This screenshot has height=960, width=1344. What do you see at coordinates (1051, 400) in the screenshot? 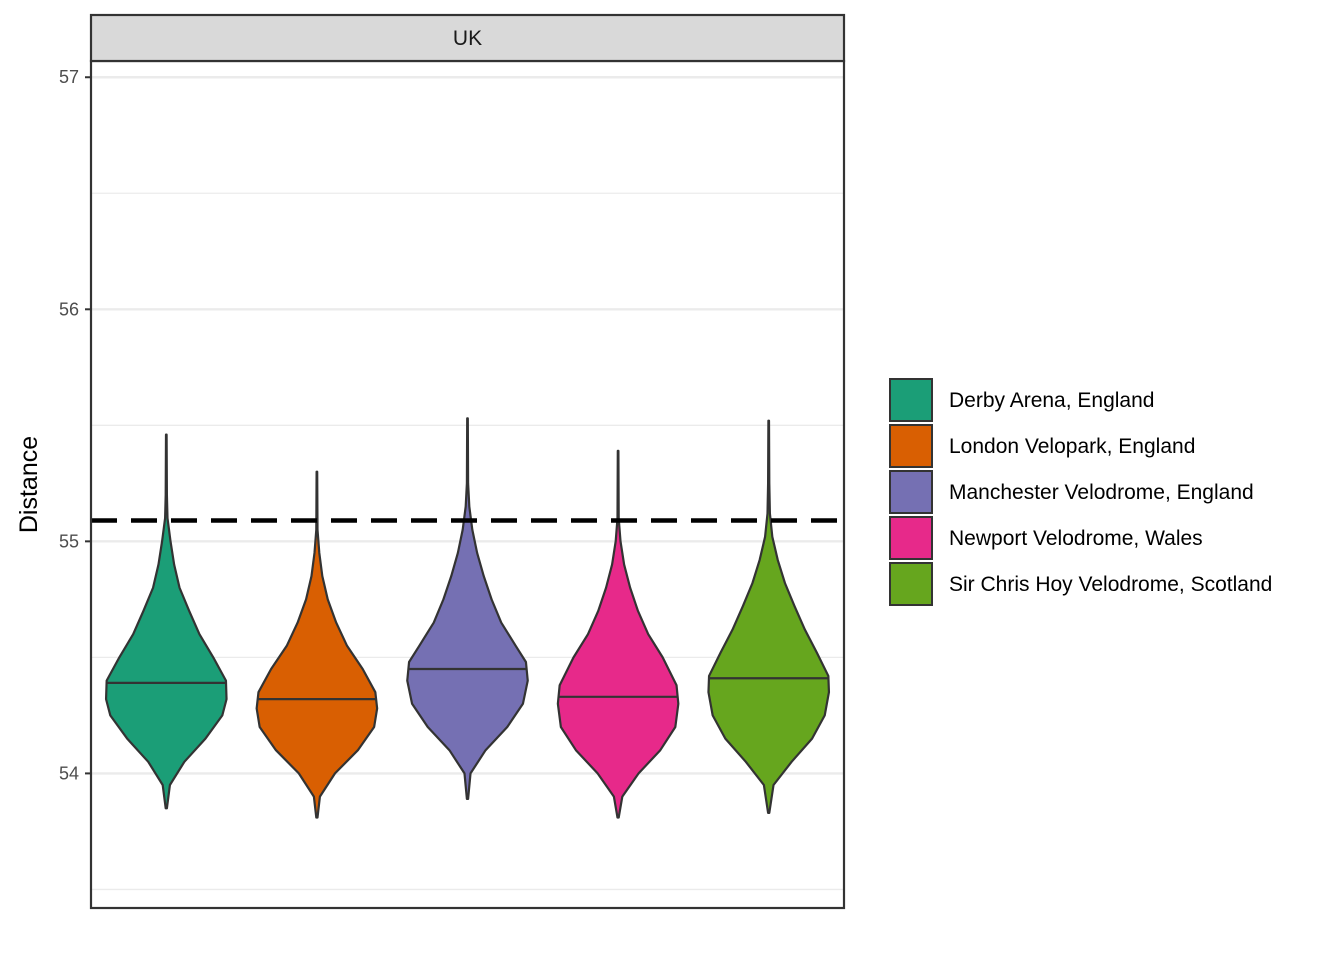
I see `legend-label-1: Derby Arena, England` at bounding box center [1051, 400].